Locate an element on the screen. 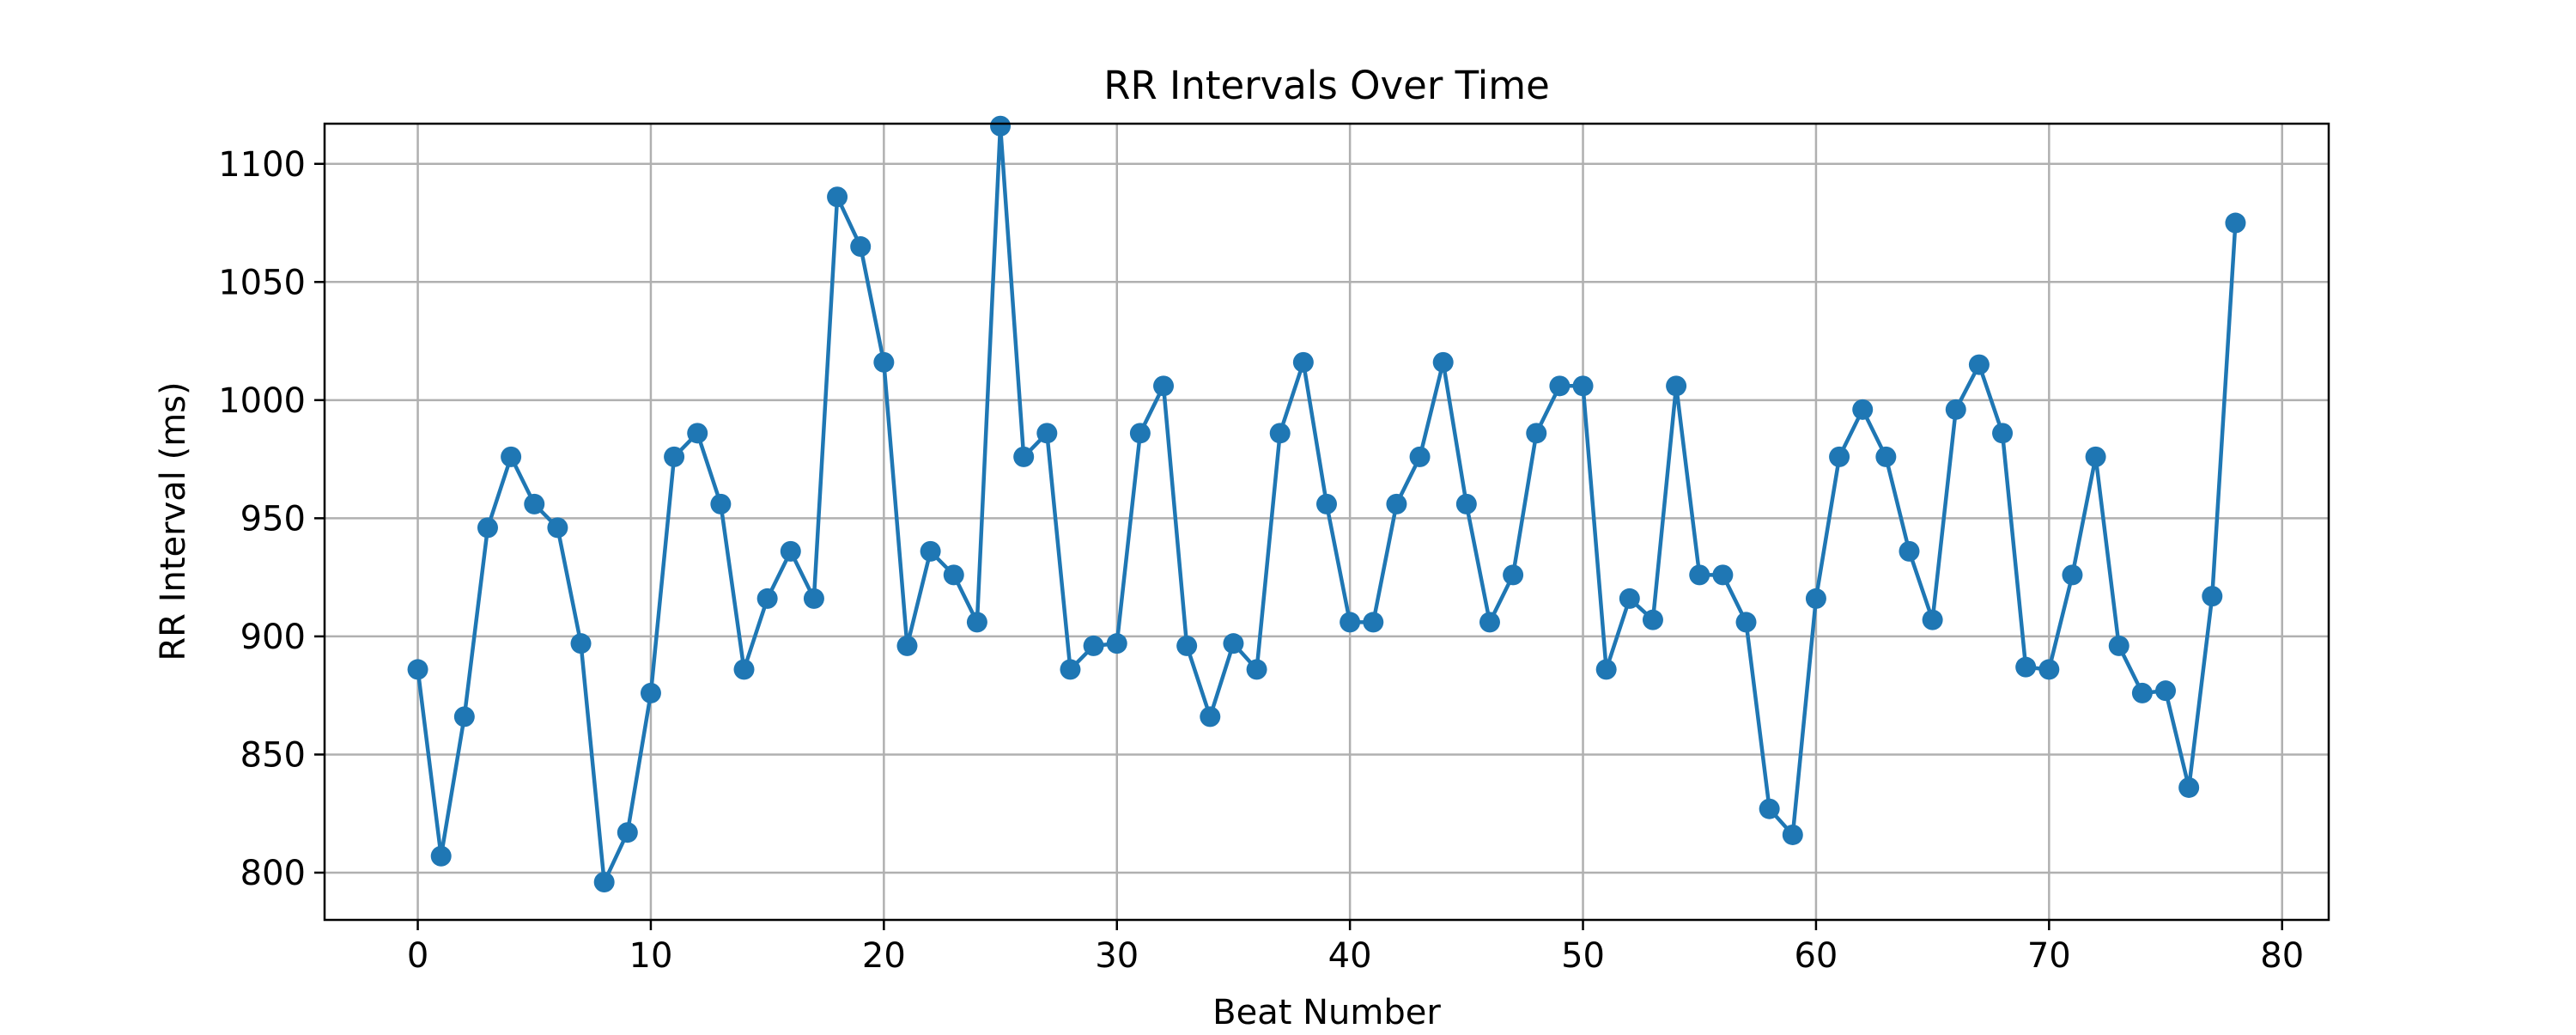 The image size is (2576, 1035). x-tick-label: 60 is located at coordinates (1816, 956).